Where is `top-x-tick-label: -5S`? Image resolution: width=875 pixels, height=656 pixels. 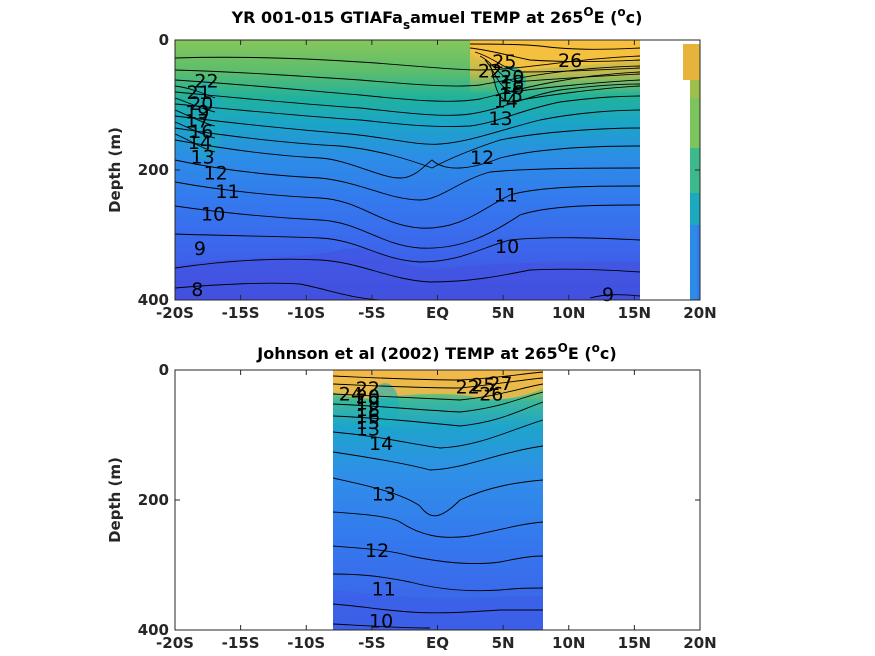
top-x-tick-label: -5S is located at coordinates (371, 313).